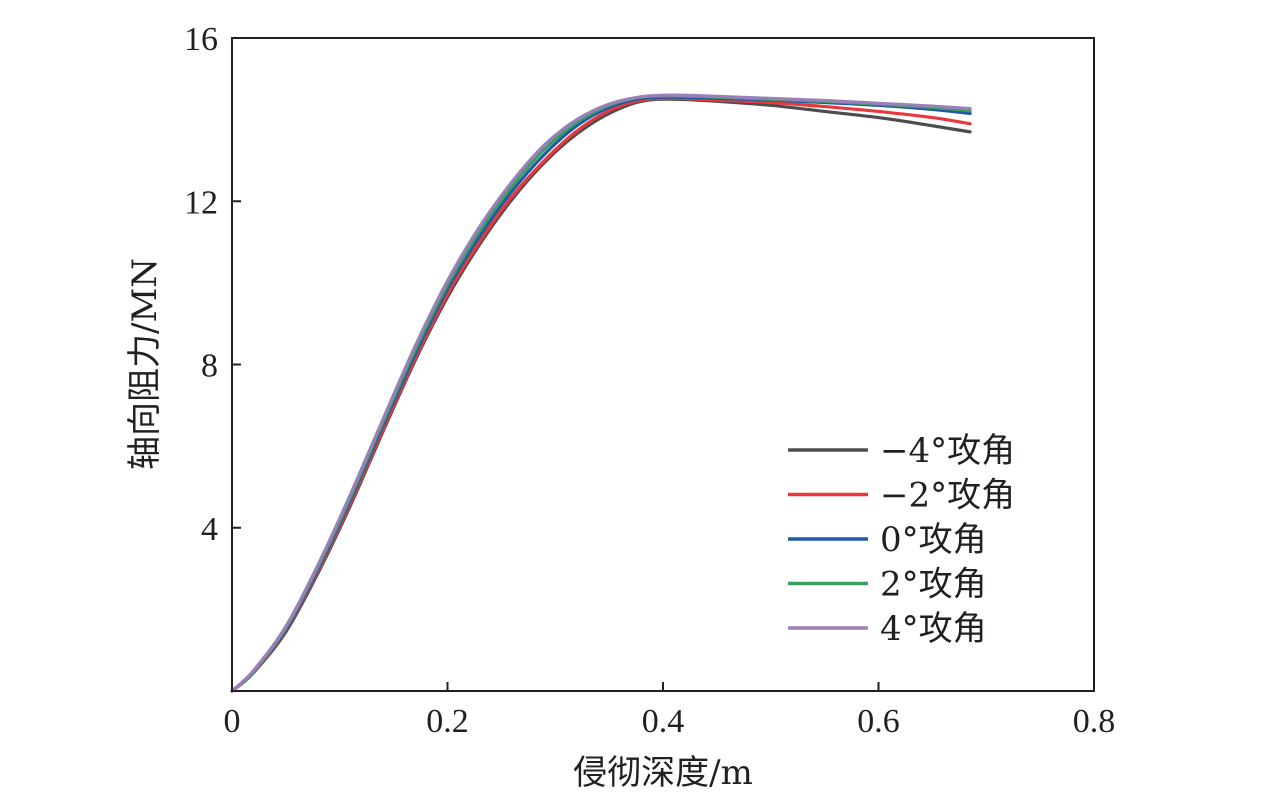  I want to click on x-tick-label-0: 0, so click(232, 721).